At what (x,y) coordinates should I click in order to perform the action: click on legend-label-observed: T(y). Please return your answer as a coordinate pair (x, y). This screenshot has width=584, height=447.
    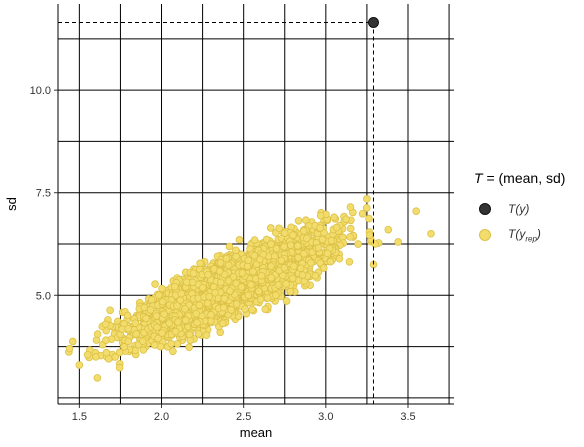
    Looking at the image, I should click on (519, 209).